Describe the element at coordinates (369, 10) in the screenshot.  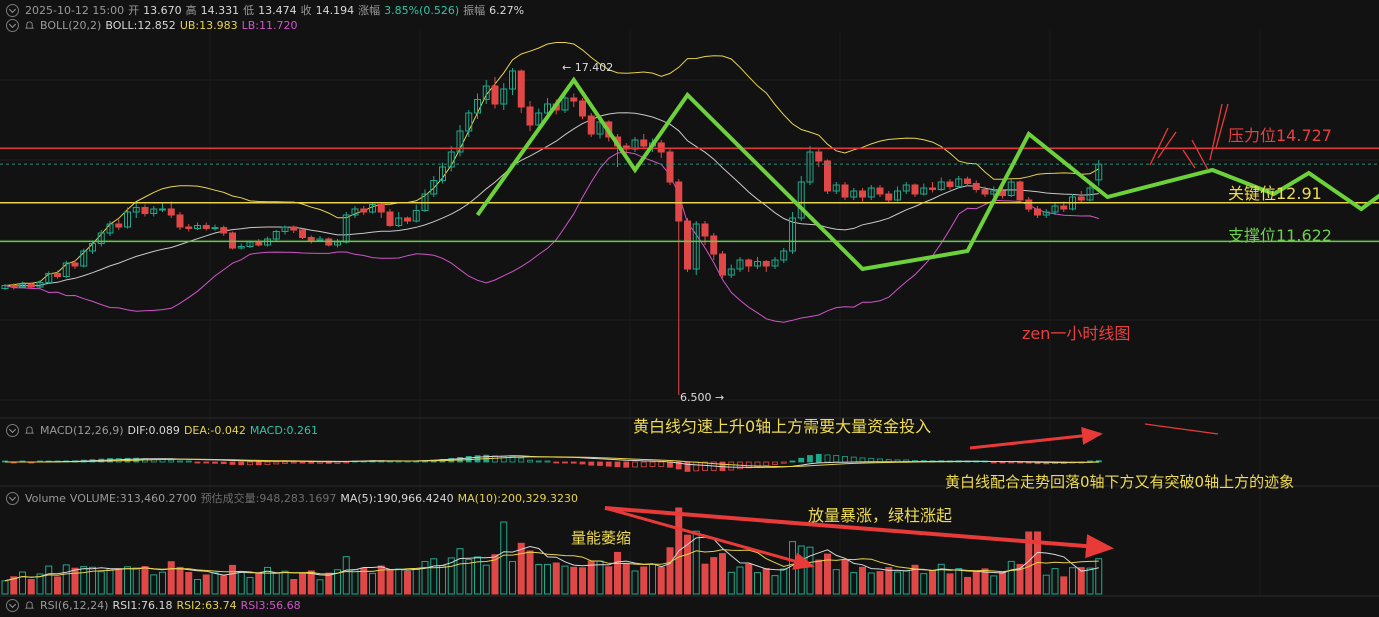
I see `change-label: 涨幅` at that location.